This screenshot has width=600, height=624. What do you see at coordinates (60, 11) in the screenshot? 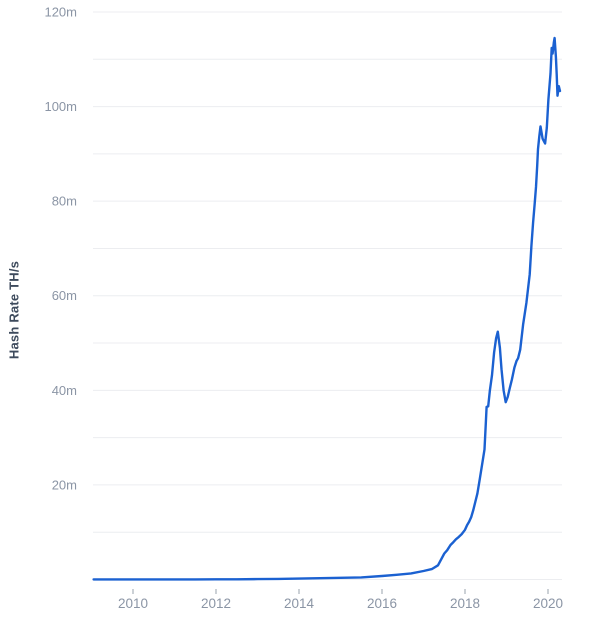
I see `y-tick-label: 120m` at bounding box center [60, 11].